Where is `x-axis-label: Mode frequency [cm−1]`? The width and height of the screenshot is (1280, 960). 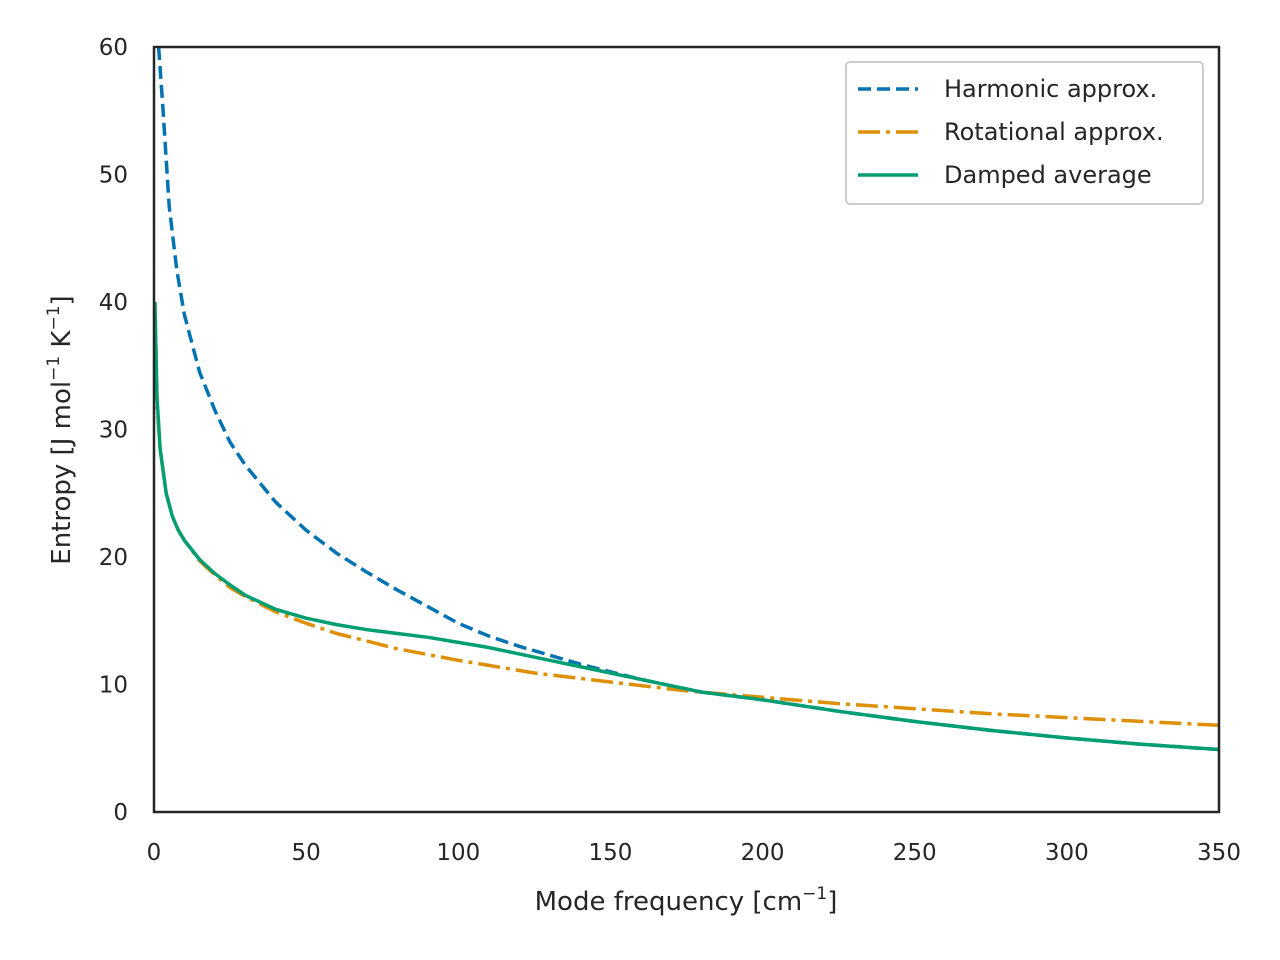 x-axis-label: Mode frequency [cm−1] is located at coordinates (686, 900).